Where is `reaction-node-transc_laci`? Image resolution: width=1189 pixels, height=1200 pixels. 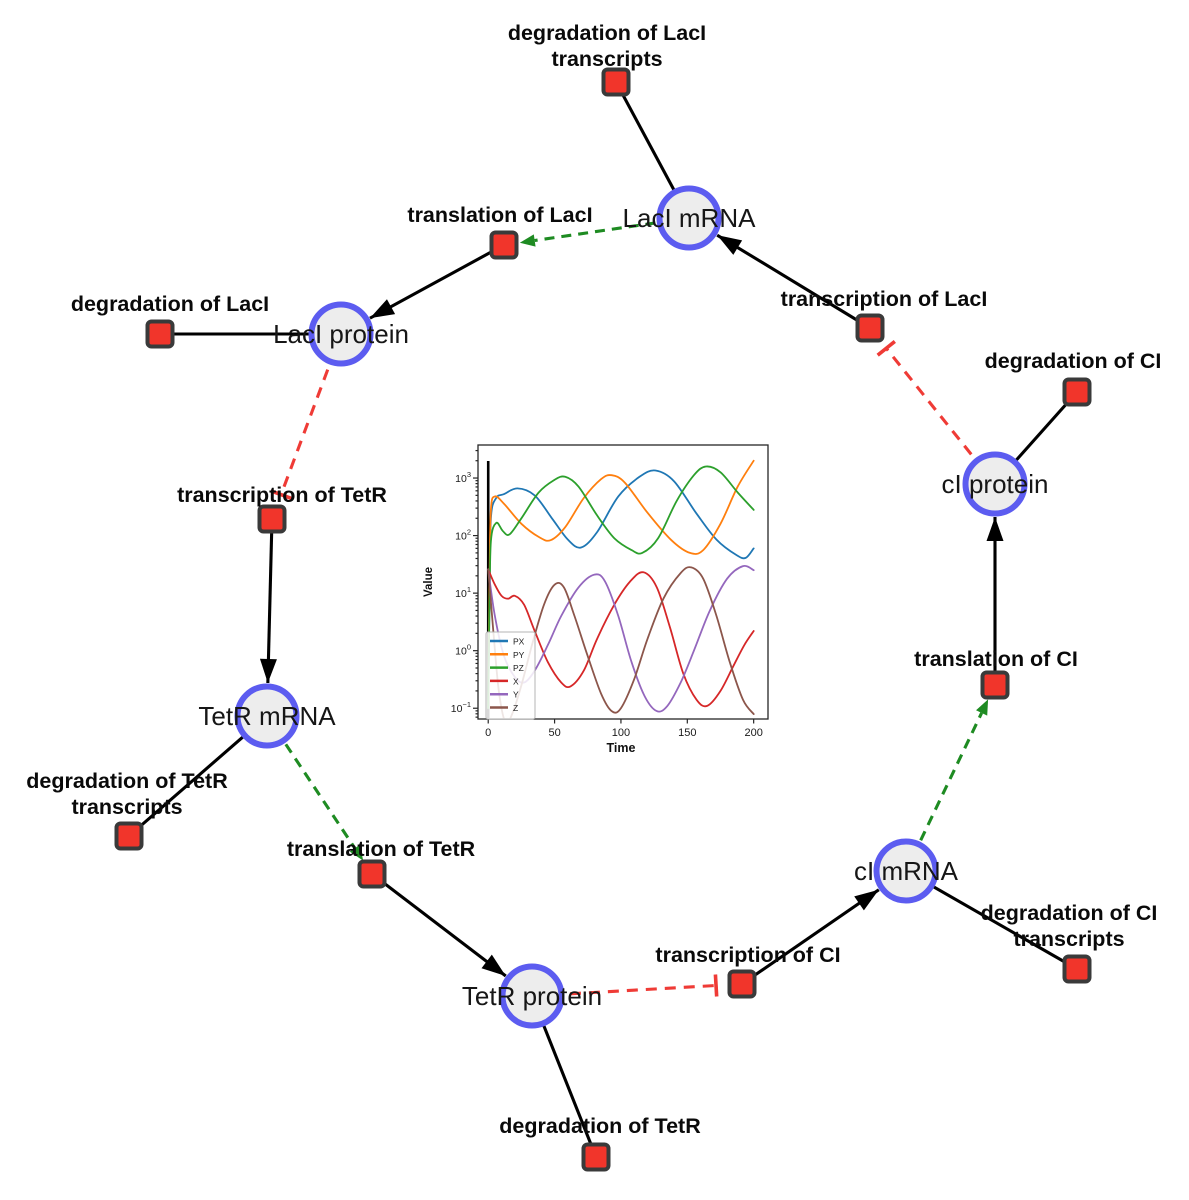 reaction-node-transc_laci is located at coordinates (870, 328).